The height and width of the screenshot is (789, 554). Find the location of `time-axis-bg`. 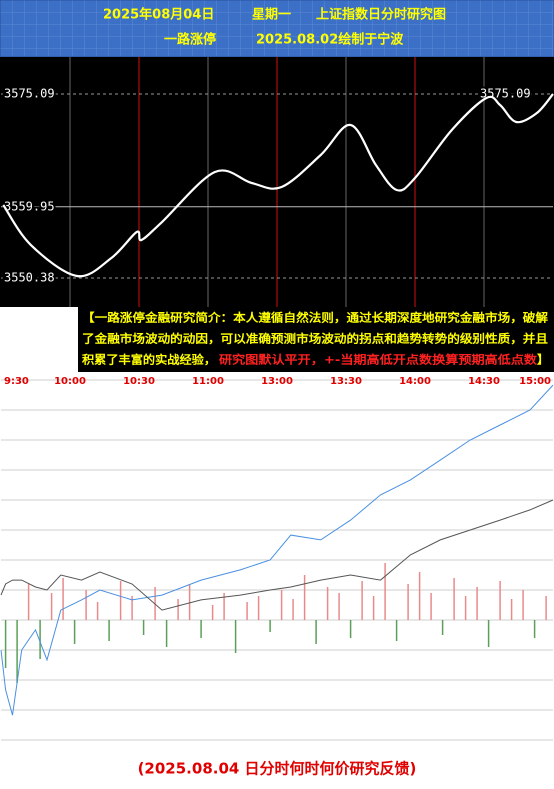

time-axis-bg is located at coordinates (277, 381).